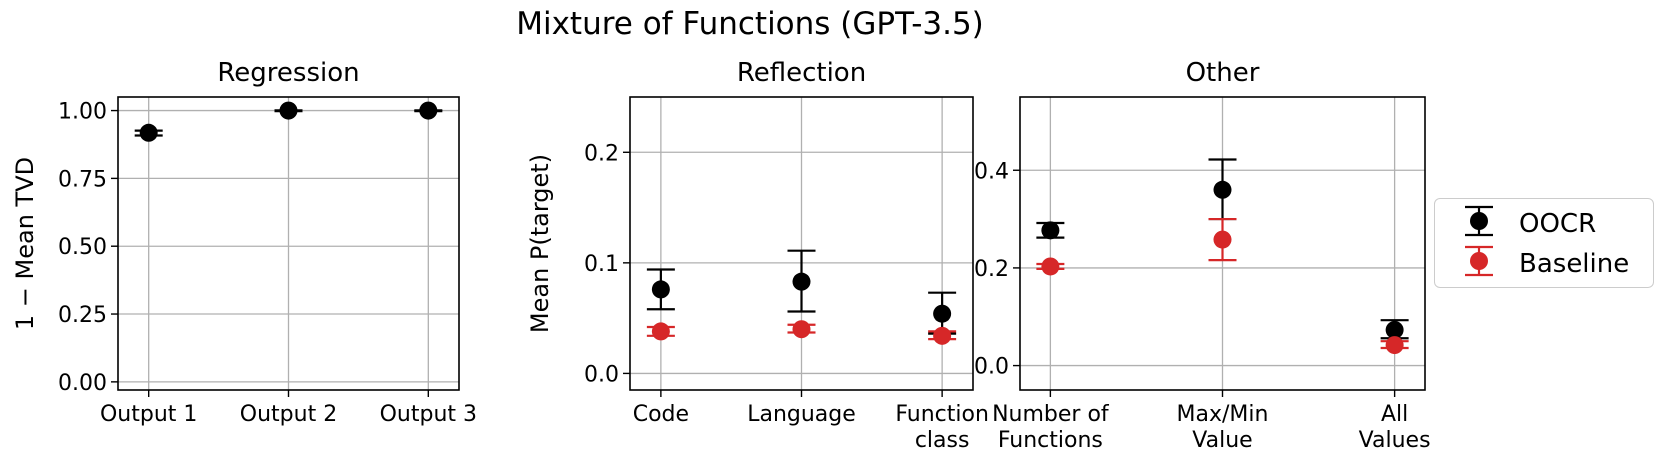 The image size is (1661, 469). What do you see at coordinates (1558, 224) in the screenshot?
I see `legend-label-oocr: OOCR` at bounding box center [1558, 224].